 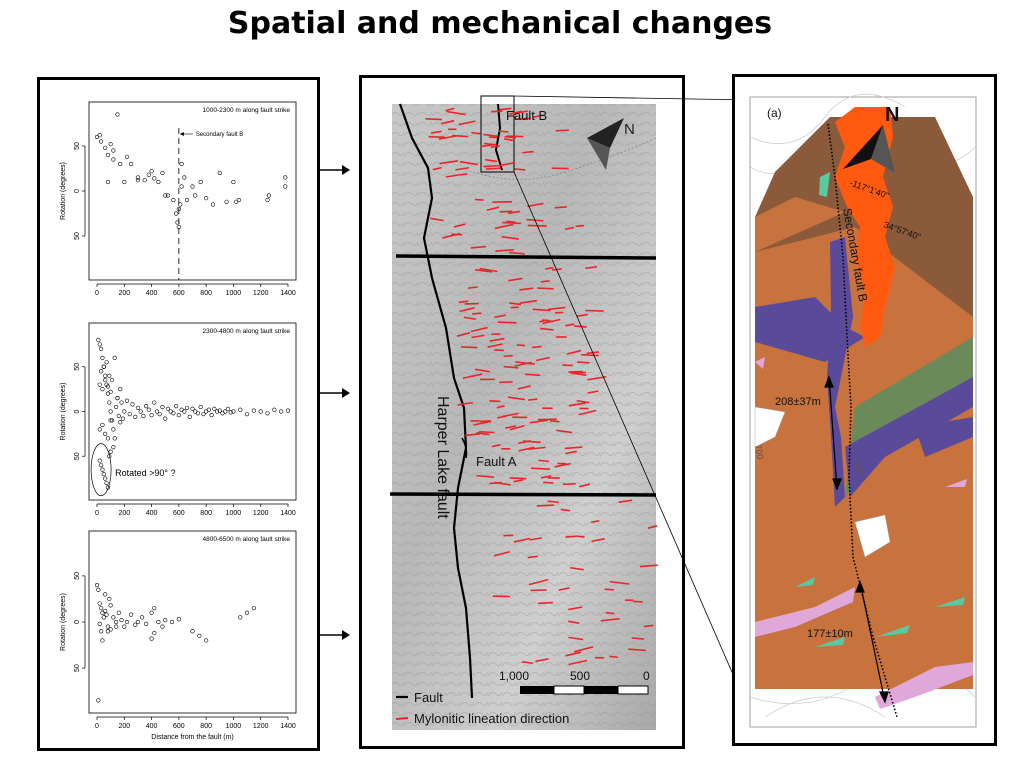 I want to click on scale-tick-1000: 1,000, so click(x=514, y=676).